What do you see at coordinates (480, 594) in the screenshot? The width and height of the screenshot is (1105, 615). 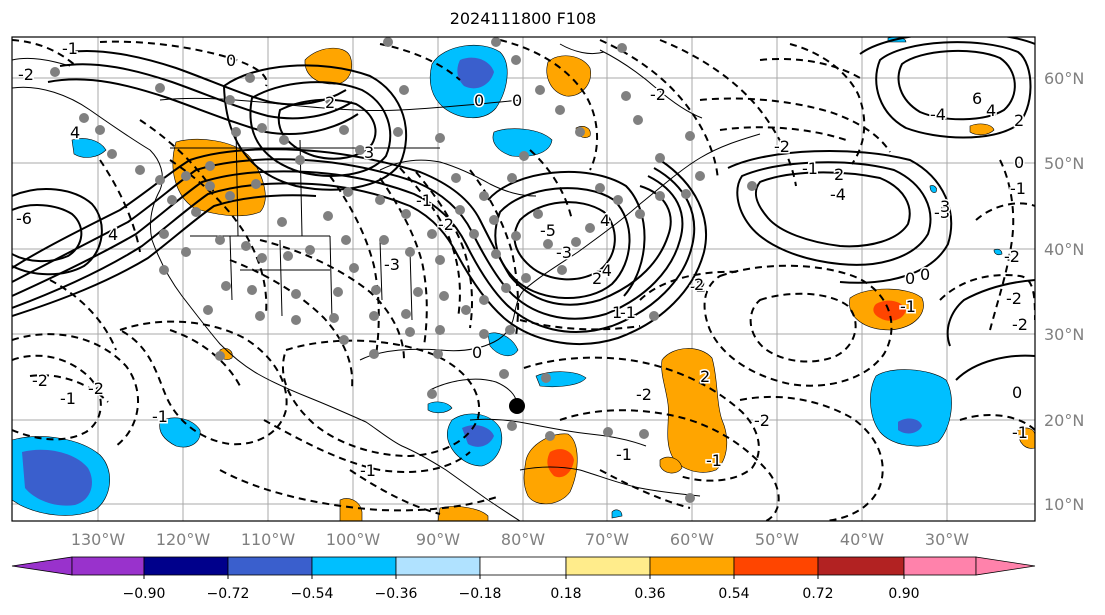 I see `colorbar-tick-label: −0.18` at bounding box center [480, 594].